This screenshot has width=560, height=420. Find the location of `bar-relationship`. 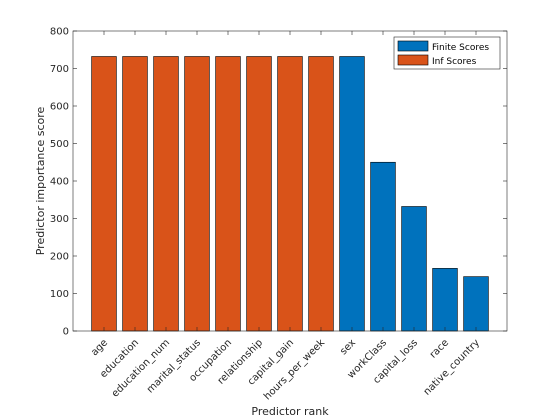

bar-relationship is located at coordinates (259, 194).